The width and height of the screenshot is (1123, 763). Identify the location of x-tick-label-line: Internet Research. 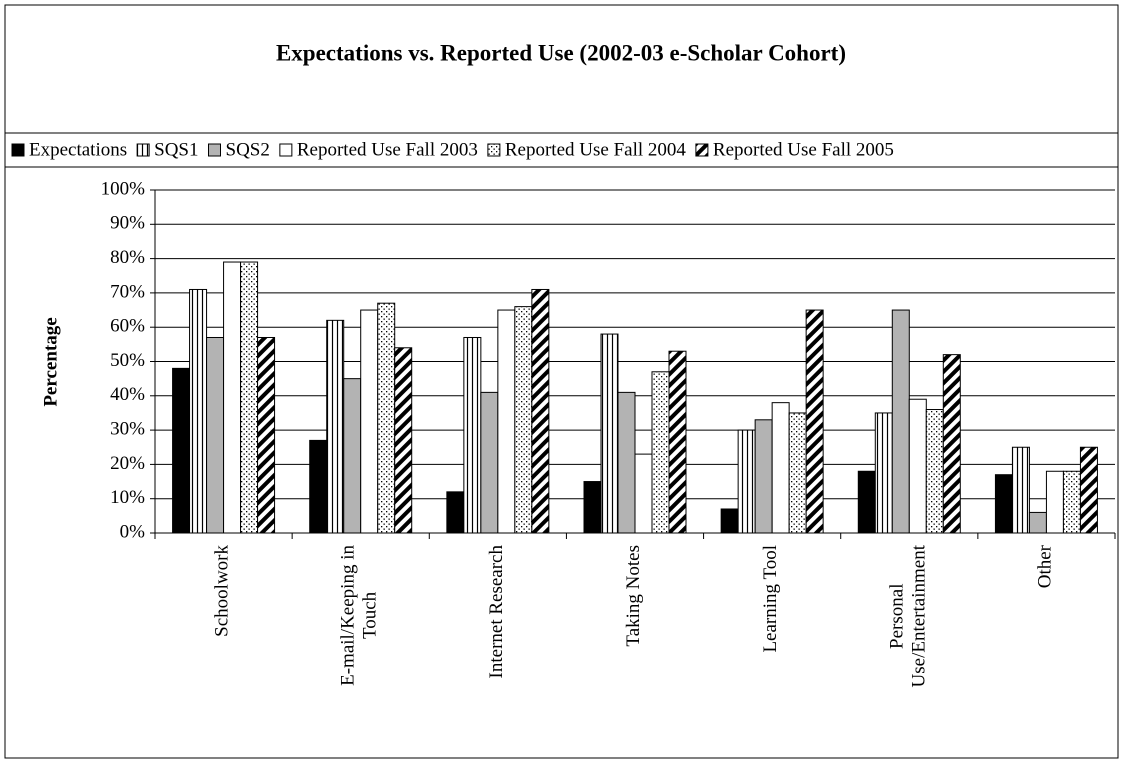
(496, 612).